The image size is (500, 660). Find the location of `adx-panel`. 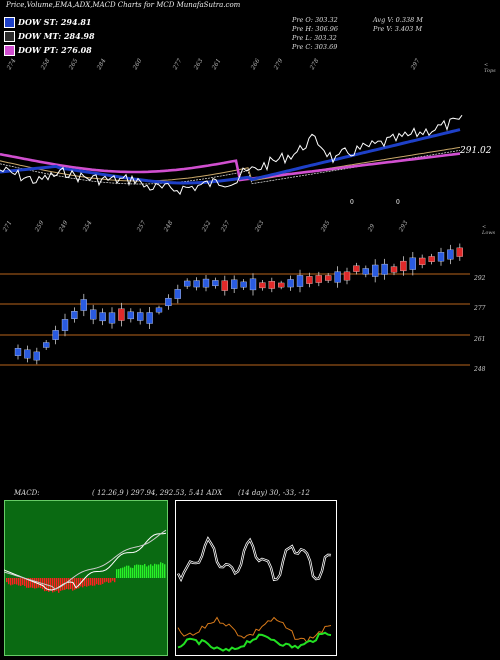

adx-panel is located at coordinates (256, 578).